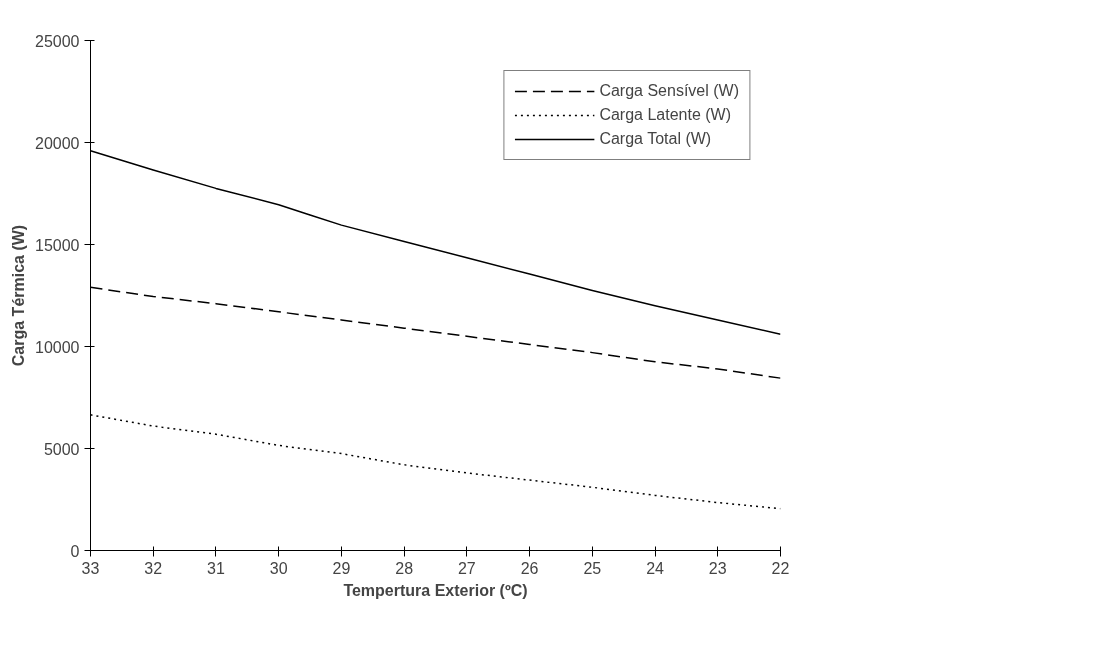 Image resolution: width=1094 pixels, height=664 pixels. I want to click on y-tick-label: 10000, so click(57, 347).